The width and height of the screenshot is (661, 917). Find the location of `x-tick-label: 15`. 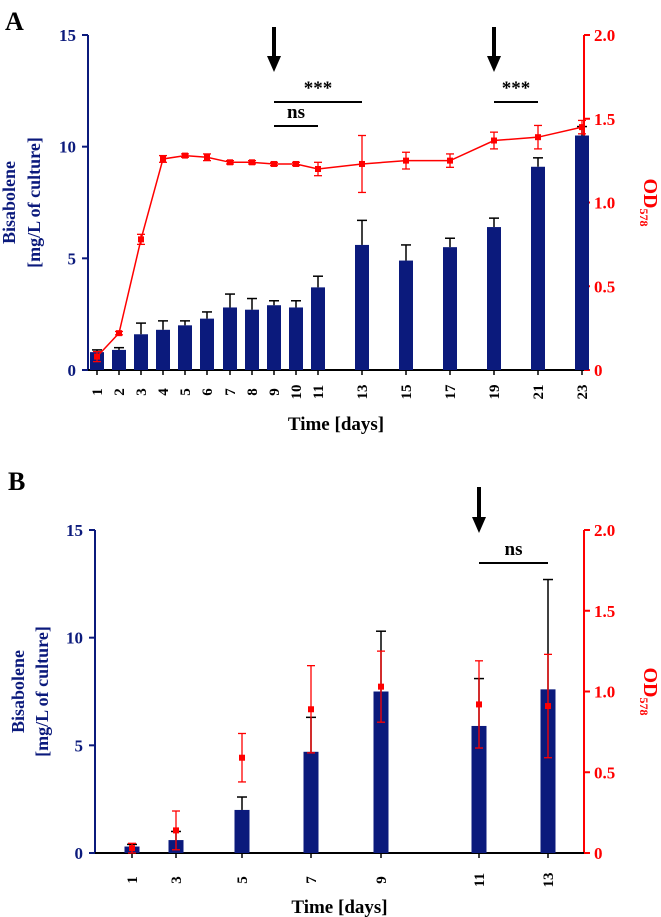

x-tick-label: 15 is located at coordinates (407, 392).